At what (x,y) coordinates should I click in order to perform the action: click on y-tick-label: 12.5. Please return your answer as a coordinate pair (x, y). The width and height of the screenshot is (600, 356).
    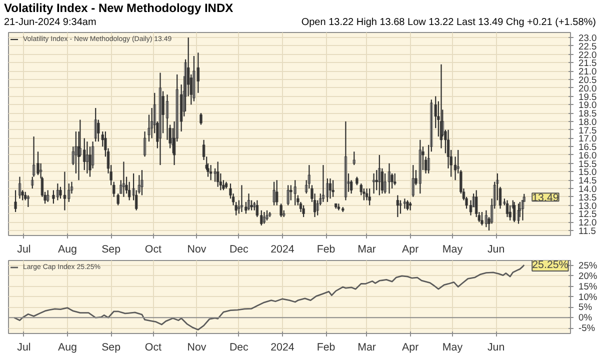
    Looking at the image, I should click on (587, 214).